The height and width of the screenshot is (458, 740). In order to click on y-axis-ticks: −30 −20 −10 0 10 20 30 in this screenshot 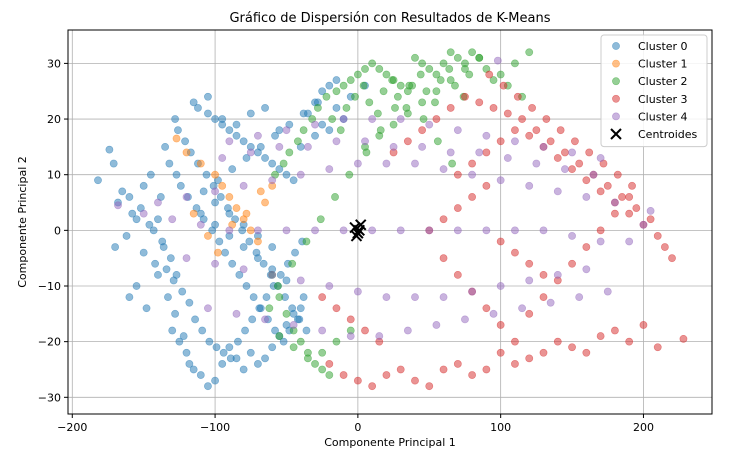, I will do `click(53, 230)`.